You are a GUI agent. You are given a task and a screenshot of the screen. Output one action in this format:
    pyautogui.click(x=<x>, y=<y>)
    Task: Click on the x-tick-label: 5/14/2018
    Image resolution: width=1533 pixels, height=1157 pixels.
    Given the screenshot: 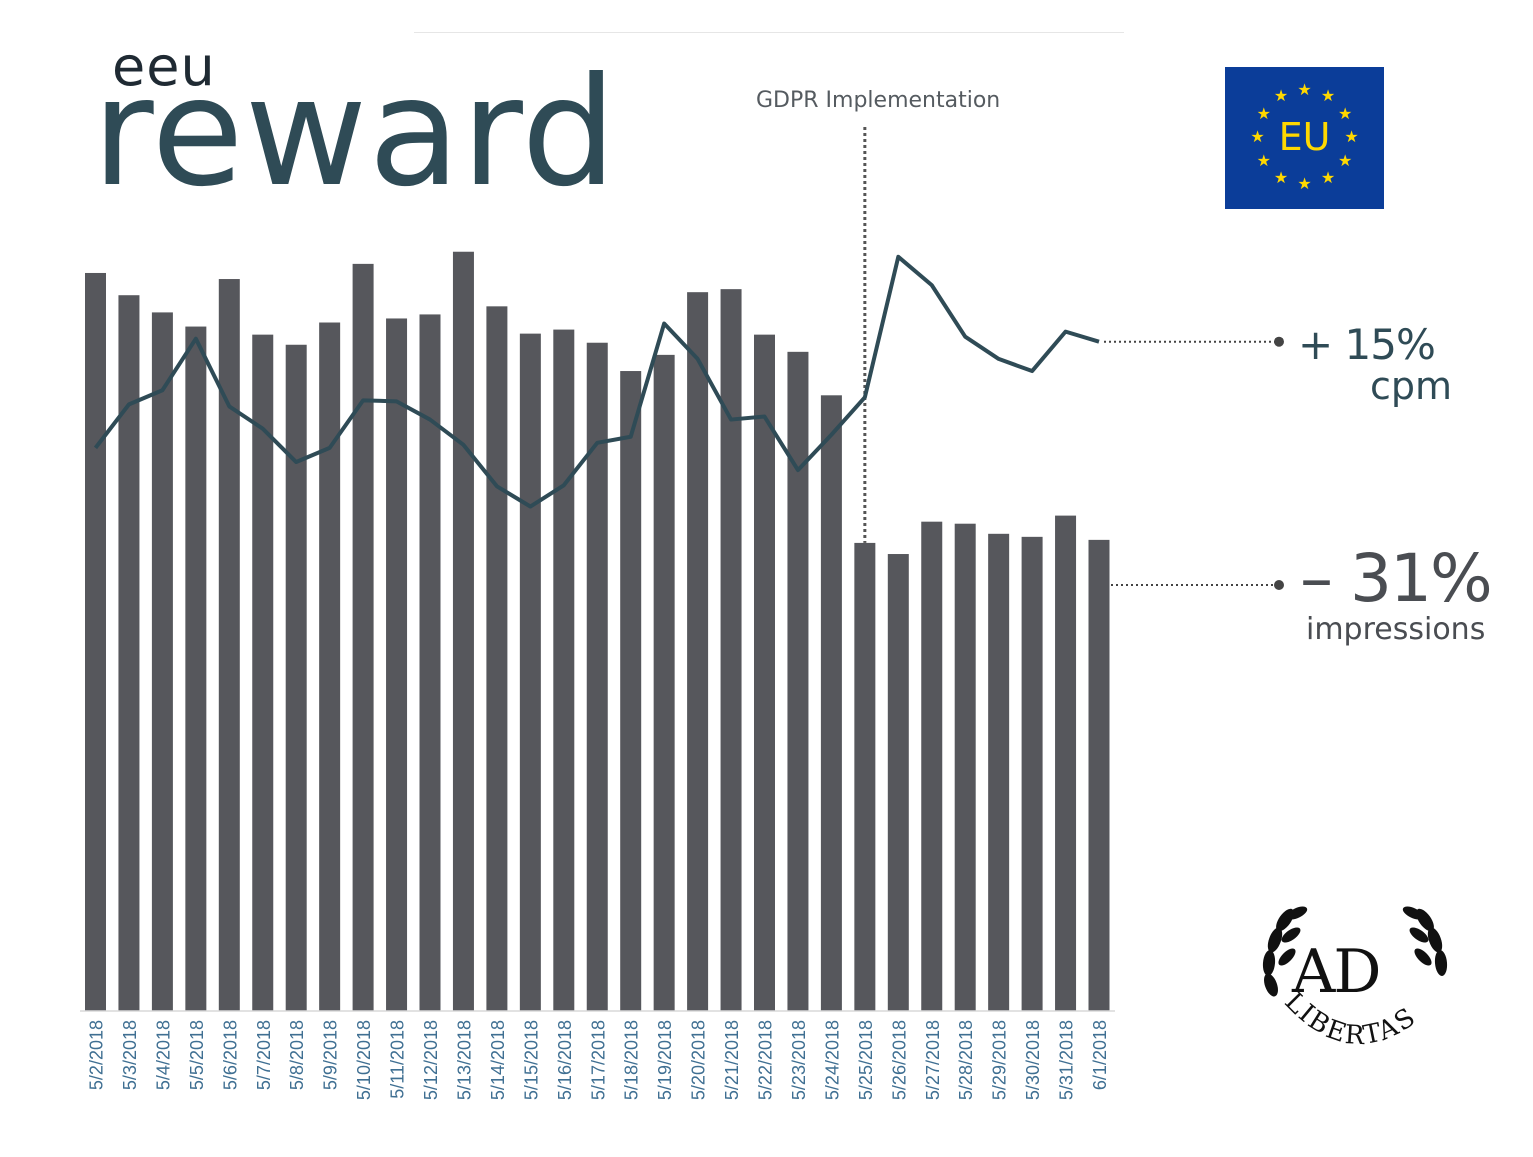 What is the action you would take?
    pyautogui.click(x=498, y=1060)
    